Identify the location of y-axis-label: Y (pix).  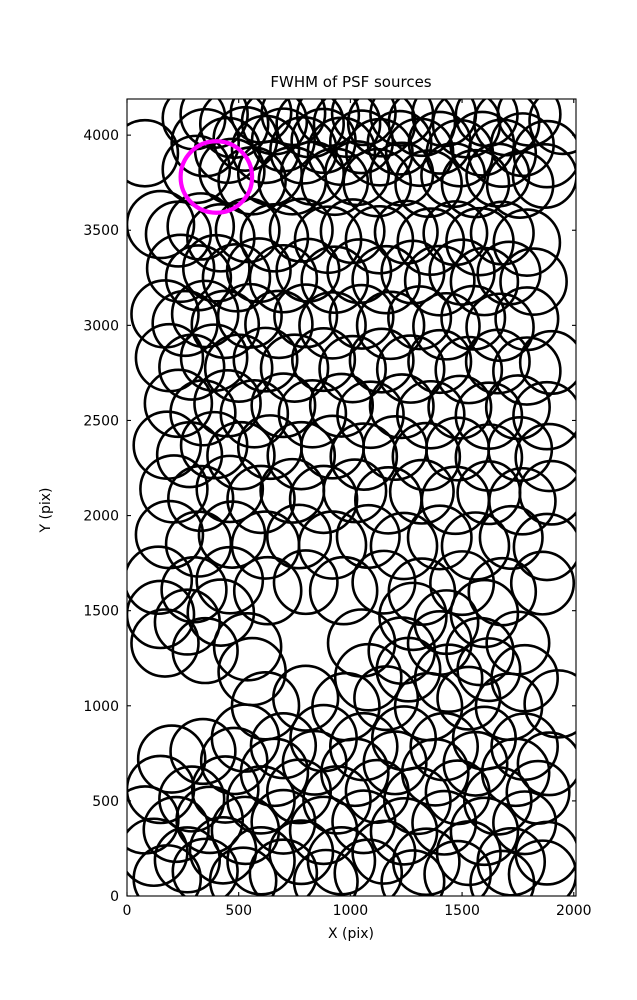
(46, 511).